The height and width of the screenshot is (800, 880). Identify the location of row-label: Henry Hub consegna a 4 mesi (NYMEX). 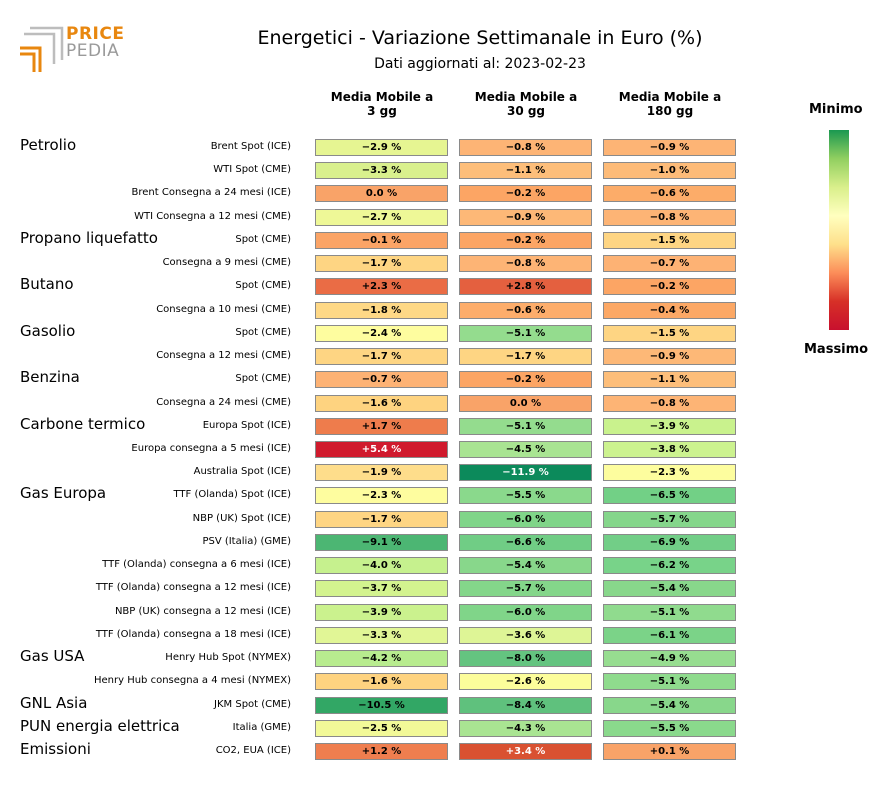
(192, 681).